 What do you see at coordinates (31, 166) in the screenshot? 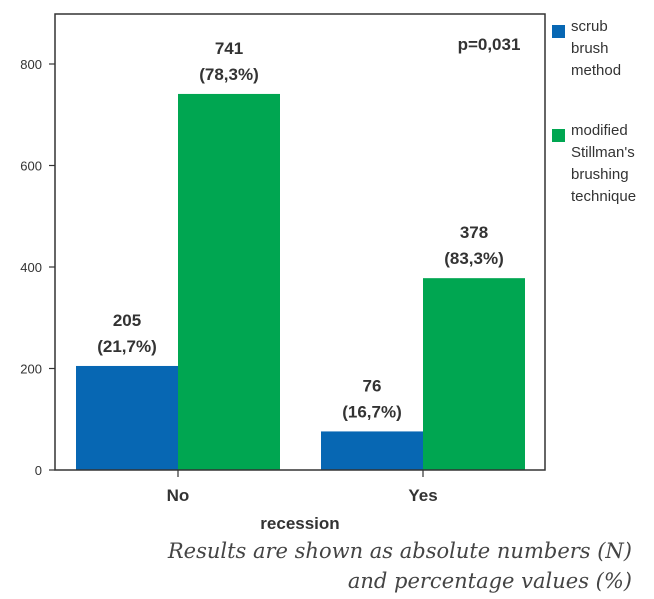
I see `y-tick-label: 600` at bounding box center [31, 166].